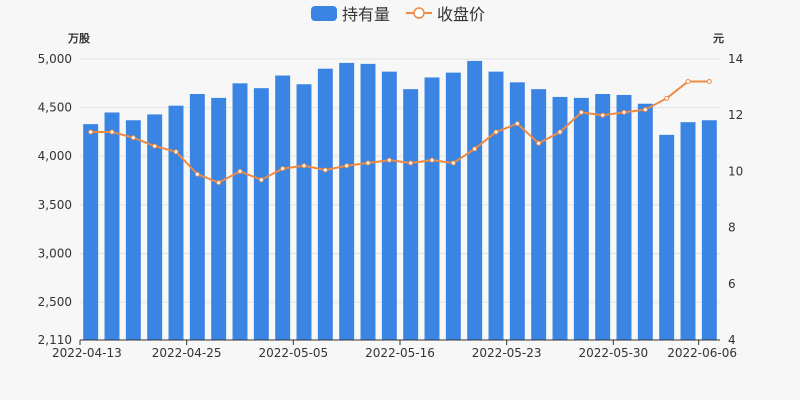  What do you see at coordinates (55, 253) in the screenshot?
I see `y-left-tick-label: 3,000` at bounding box center [55, 253].